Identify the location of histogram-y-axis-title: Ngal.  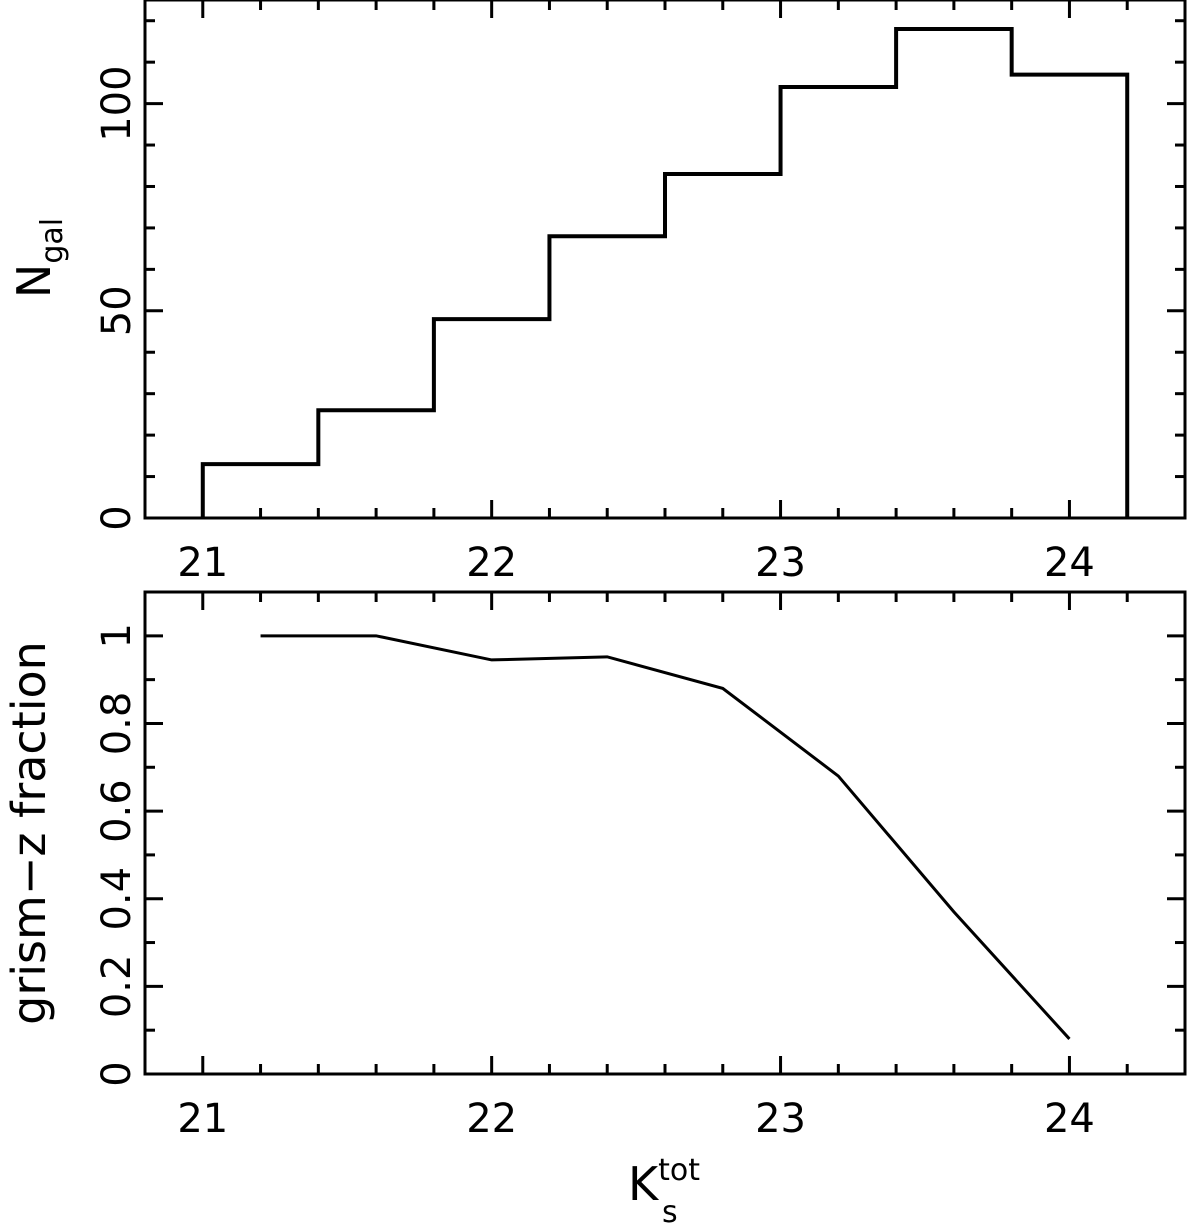
(38, 258).